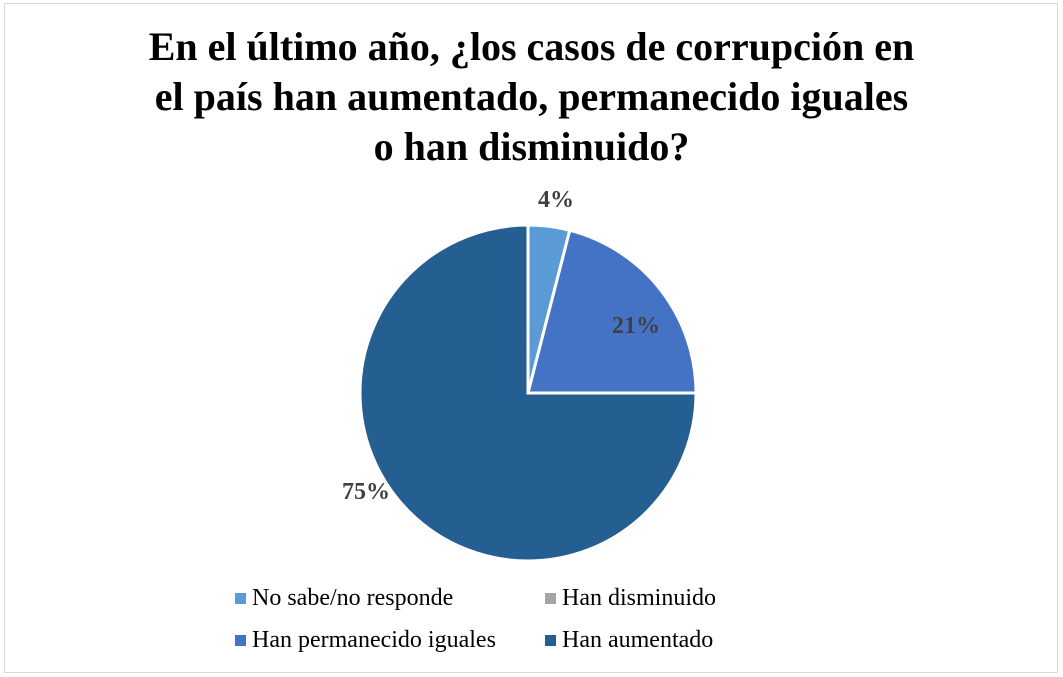 This screenshot has height=677, width=1063. Describe the element at coordinates (556, 200) in the screenshot. I see `pie-data-label: 4%` at that location.